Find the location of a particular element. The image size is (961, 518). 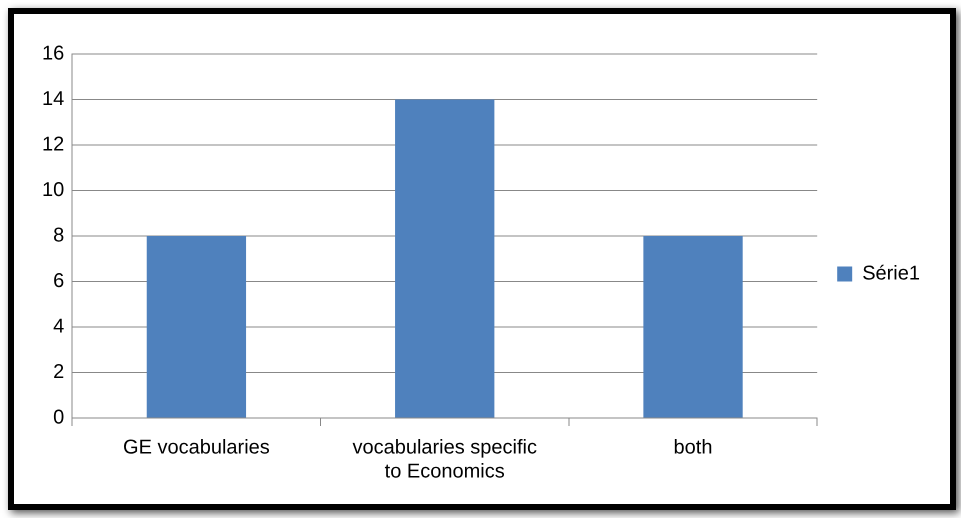

y-tick-label: 12 is located at coordinates (53, 145).